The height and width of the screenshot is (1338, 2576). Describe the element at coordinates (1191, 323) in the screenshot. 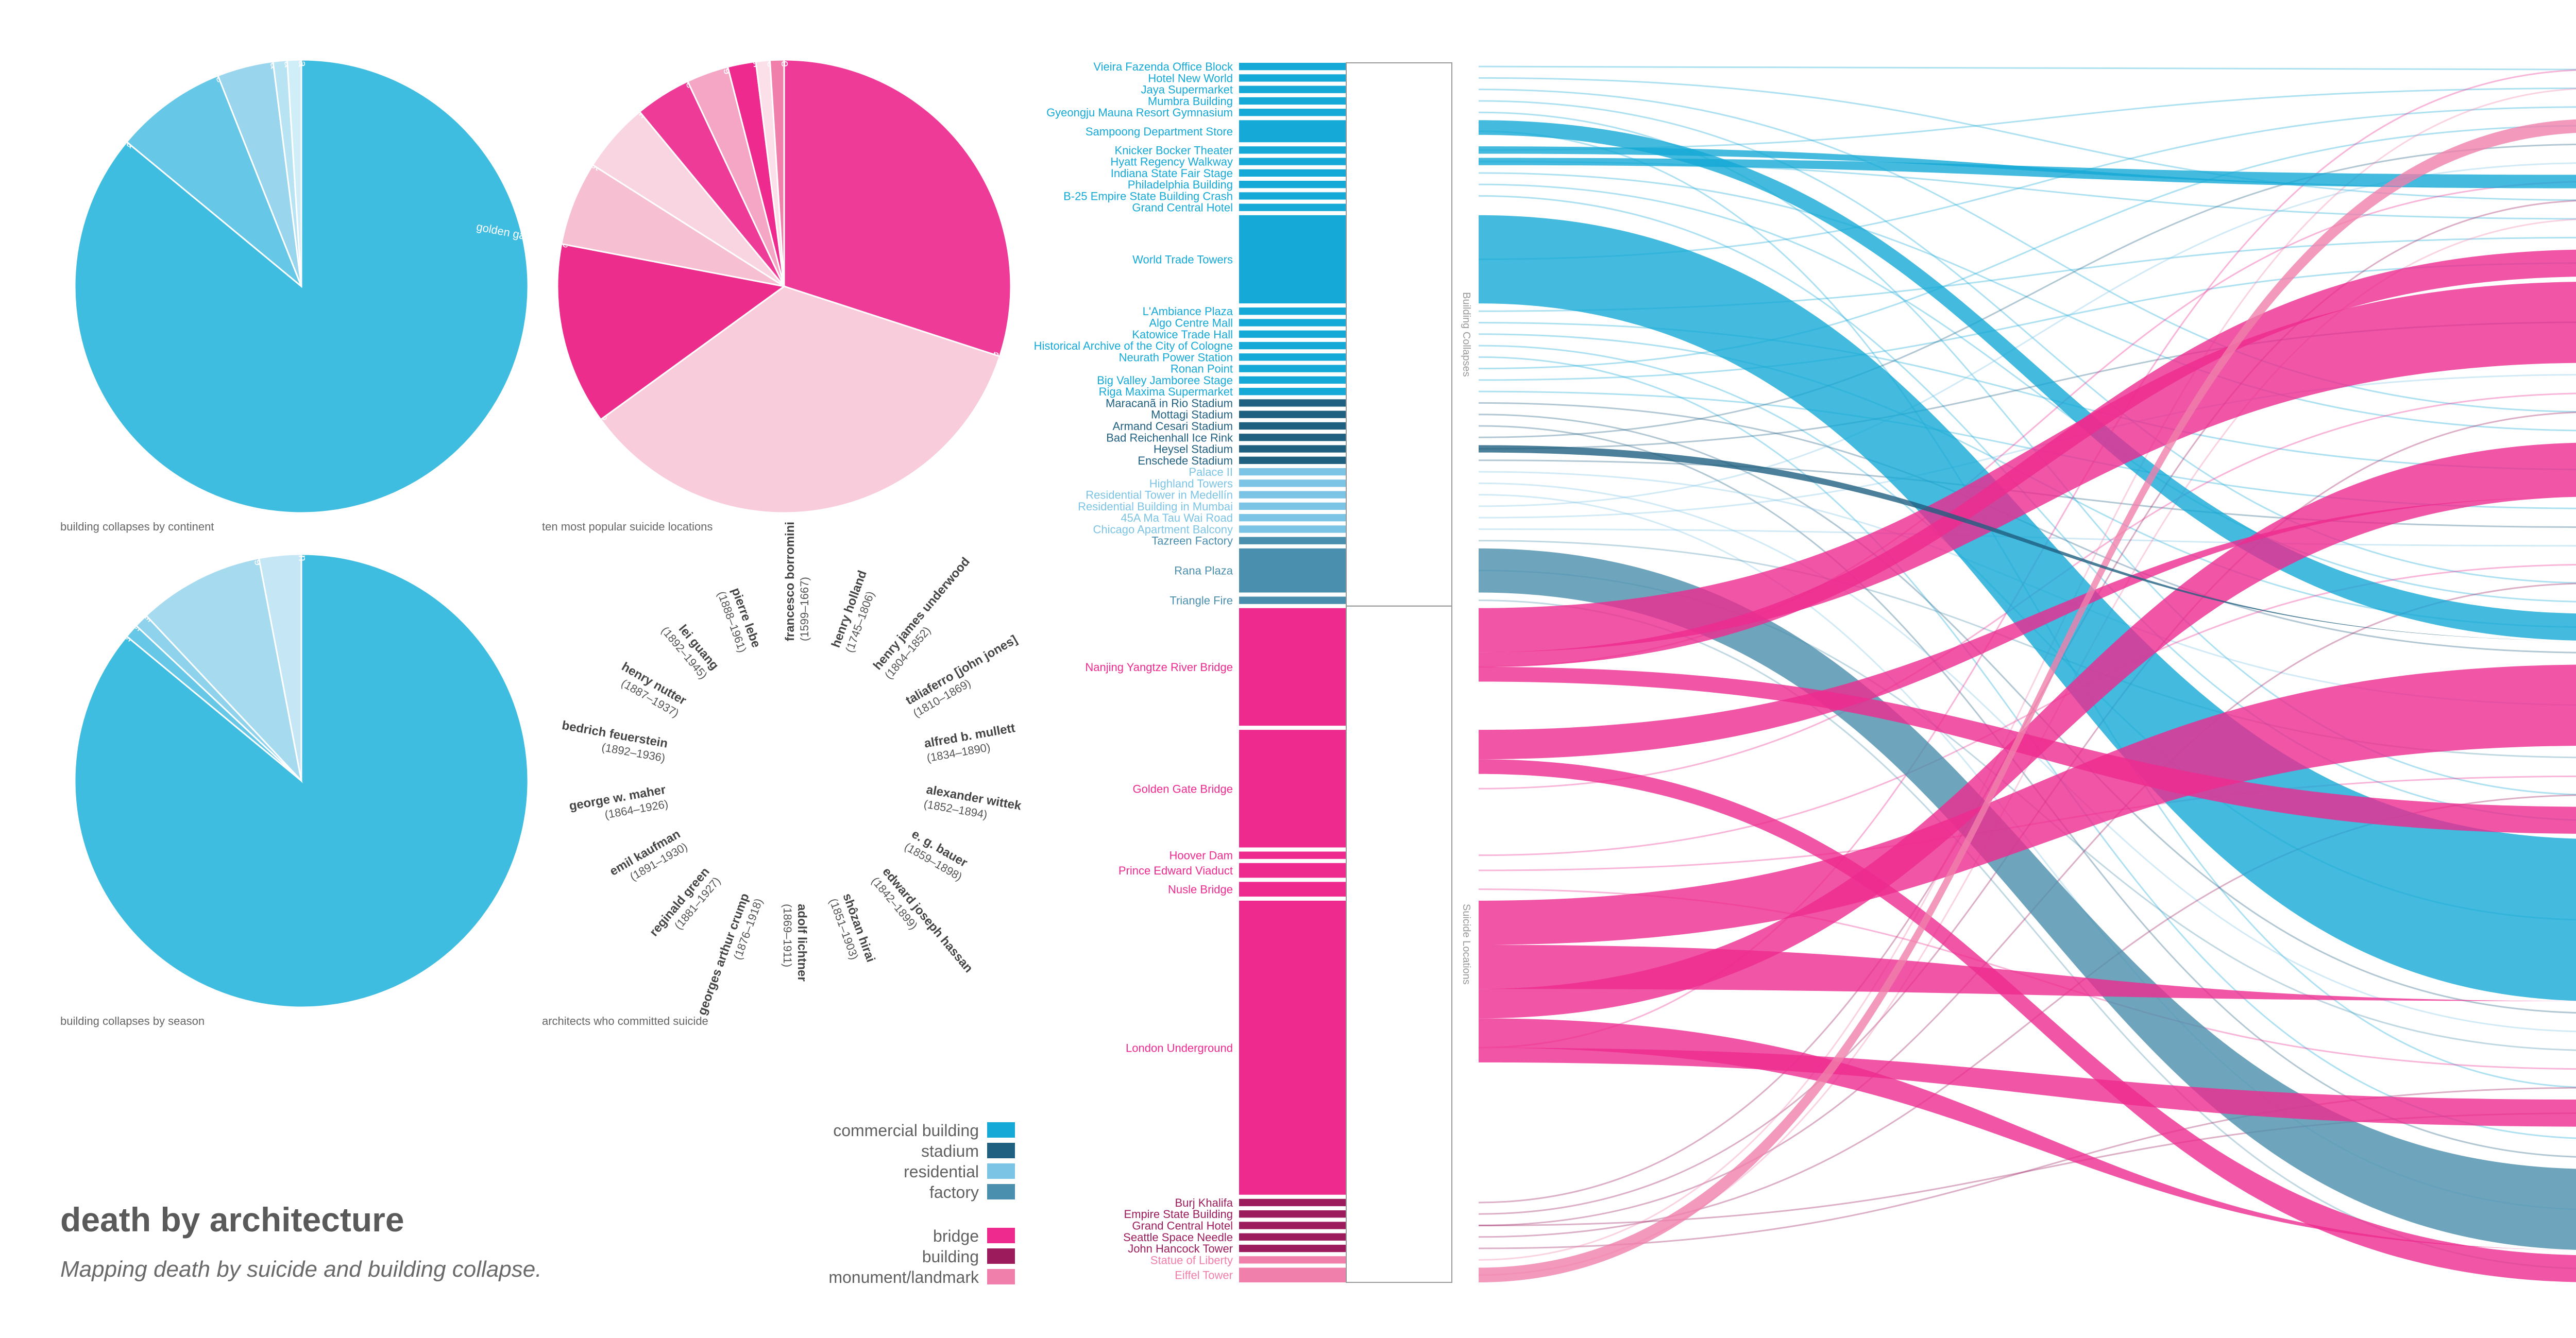

I see `location-label: Algo Centre Mall` at that location.